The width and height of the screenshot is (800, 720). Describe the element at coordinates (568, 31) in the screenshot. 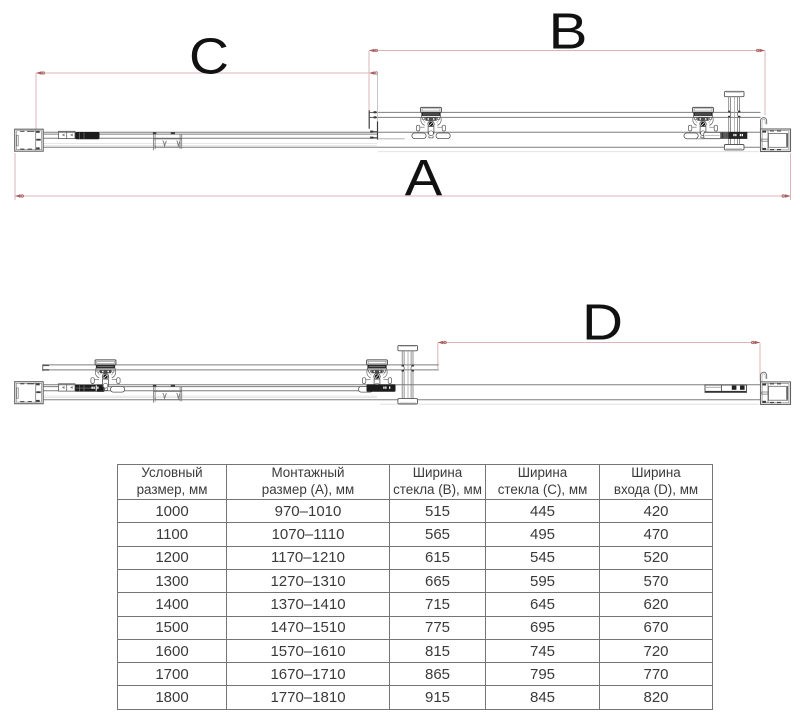

I see `svg-text: B` at that location.